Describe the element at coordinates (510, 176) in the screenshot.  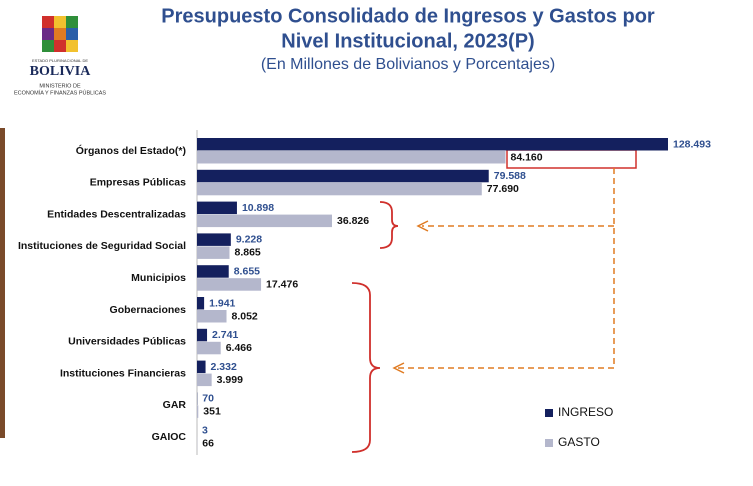
I see `value-label: 79.588` at that location.